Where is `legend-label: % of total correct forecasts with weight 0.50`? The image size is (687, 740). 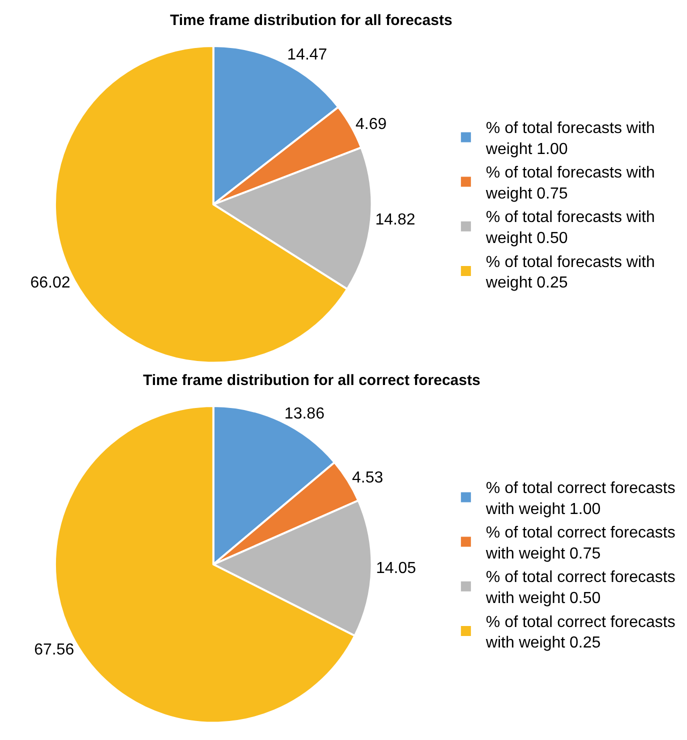 legend-label: % of total correct forecasts with weight 0.50 is located at coordinates (580, 588).